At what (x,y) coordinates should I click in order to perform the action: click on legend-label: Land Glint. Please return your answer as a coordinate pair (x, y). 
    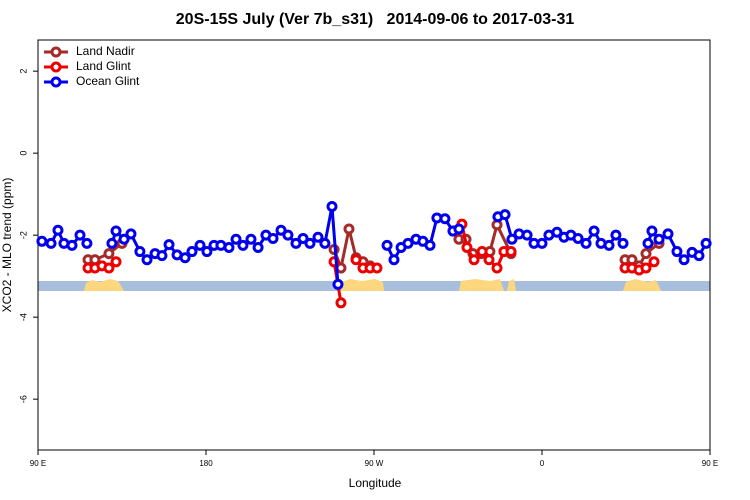
    Looking at the image, I should click on (103, 66).